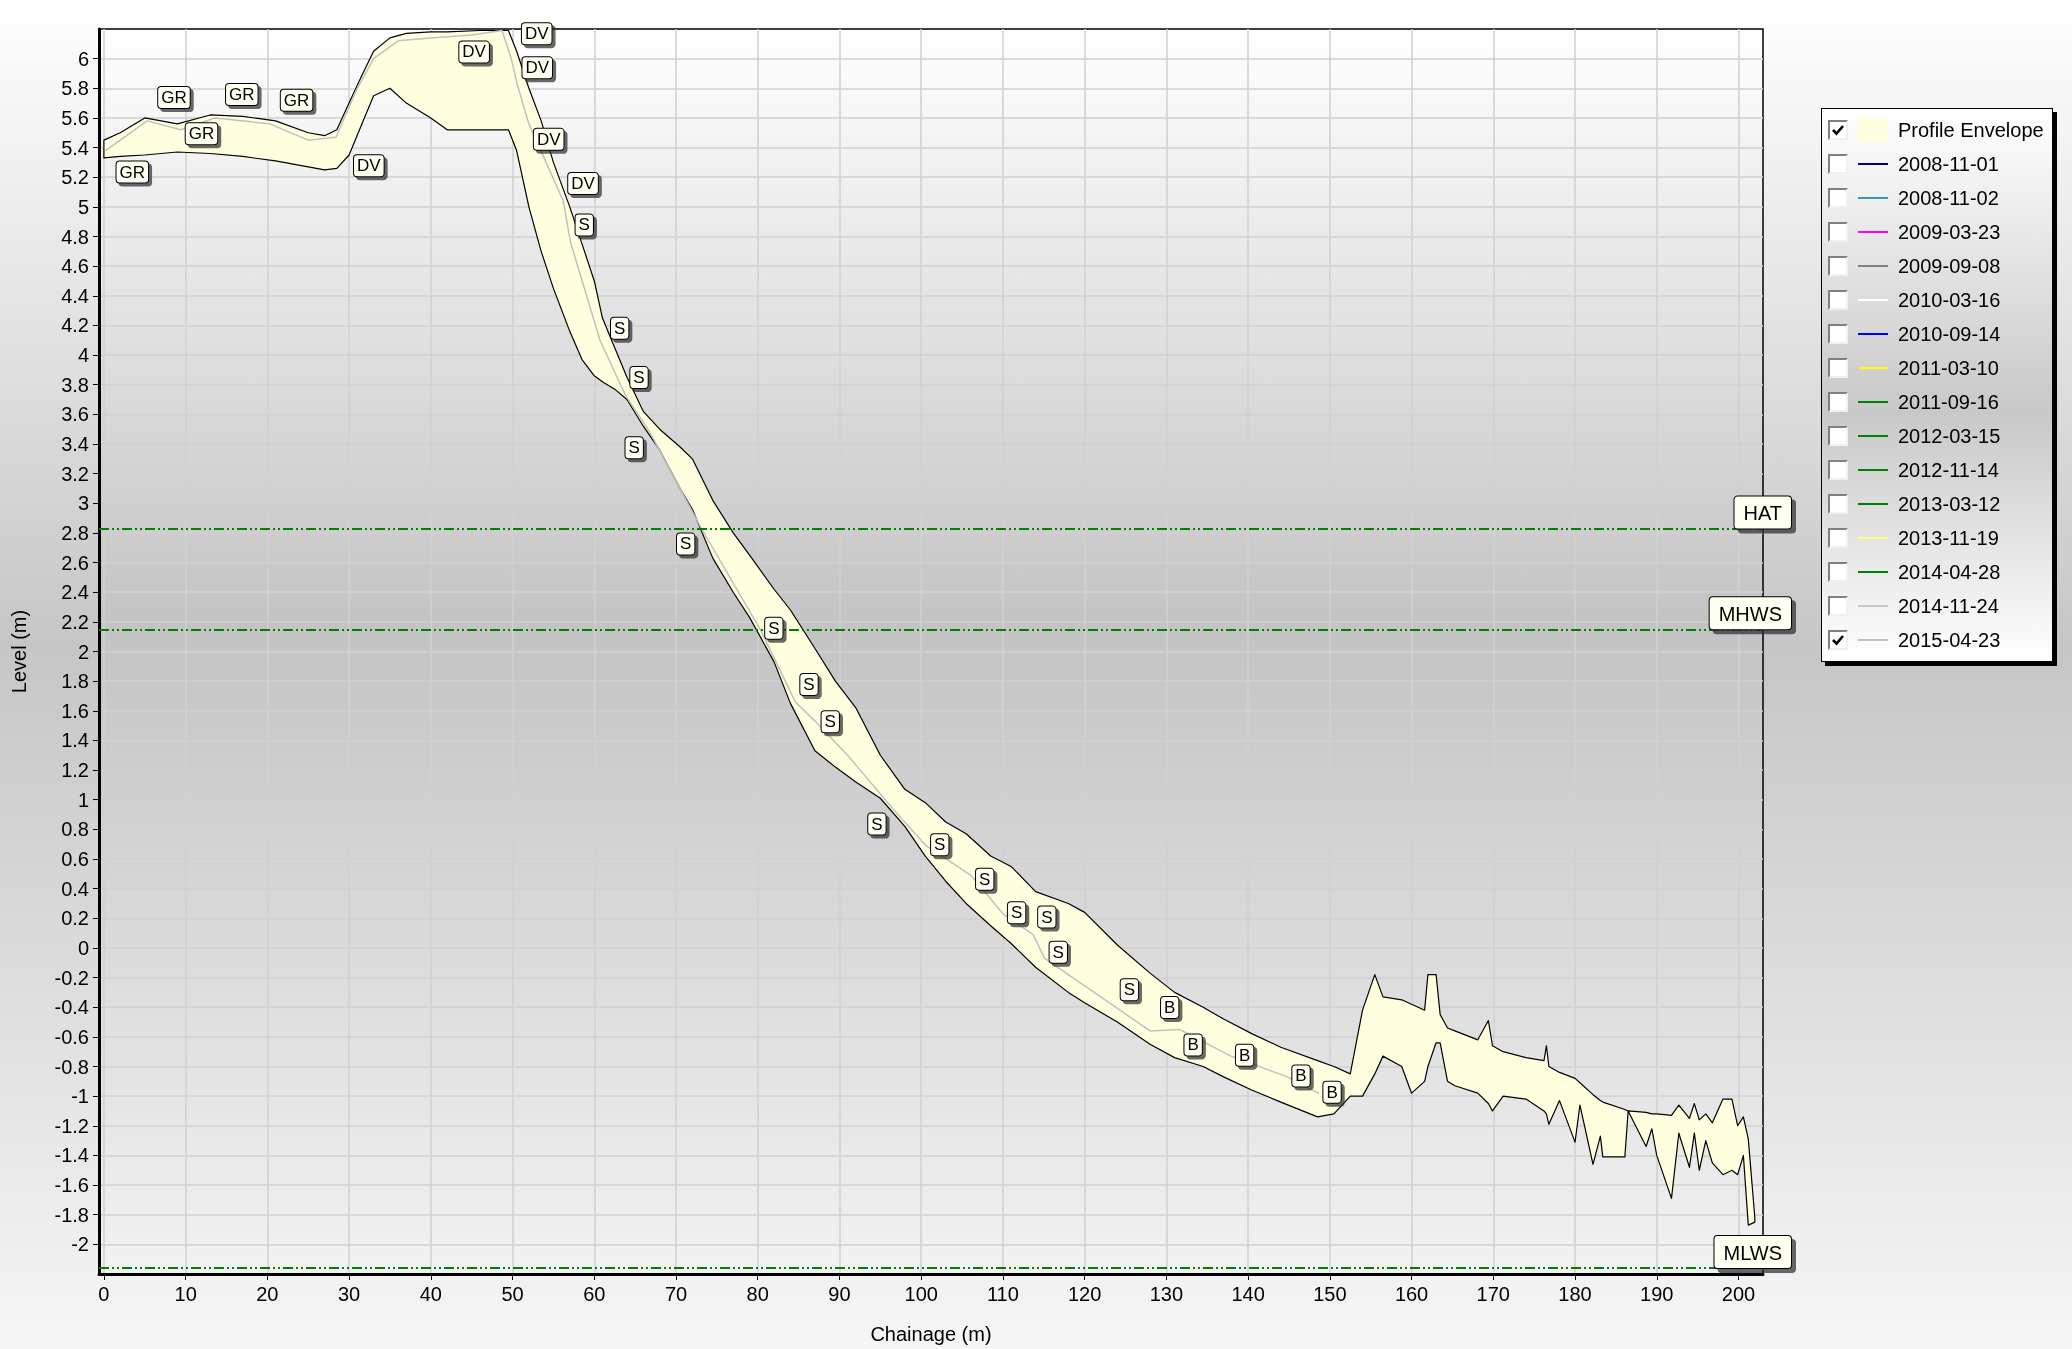 This screenshot has height=1349, width=2072. I want to click on y-tick-label: 3.4, so click(75, 444).